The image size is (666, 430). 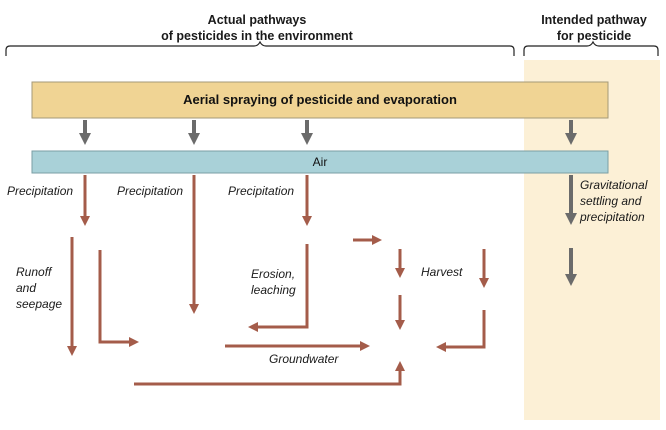 I want to click on intended-header-line-1: Intended pathway, so click(x=594, y=20).